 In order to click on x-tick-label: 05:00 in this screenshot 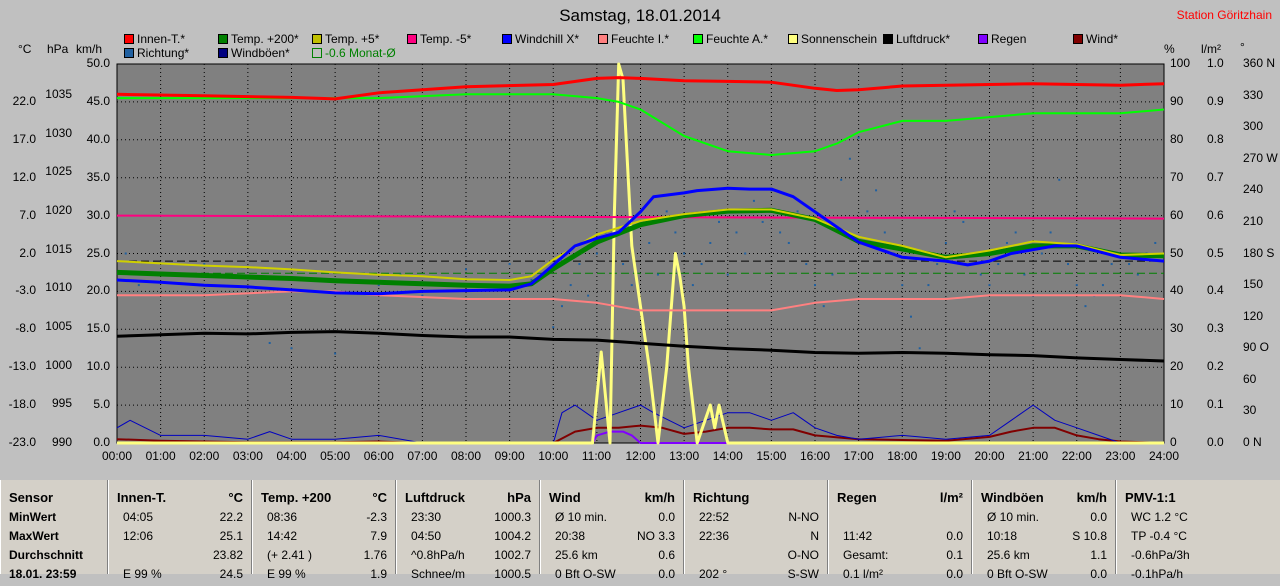, I will do `click(335, 456)`.